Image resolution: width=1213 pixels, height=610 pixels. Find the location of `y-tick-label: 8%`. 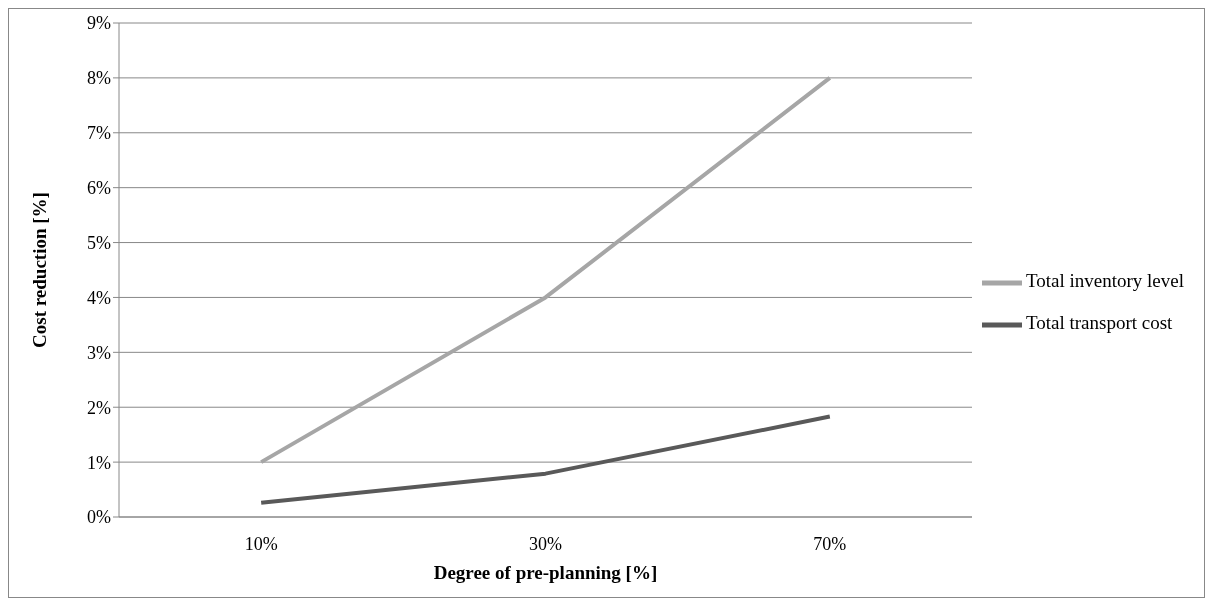

y-tick-label: 8% is located at coordinates (99, 78).